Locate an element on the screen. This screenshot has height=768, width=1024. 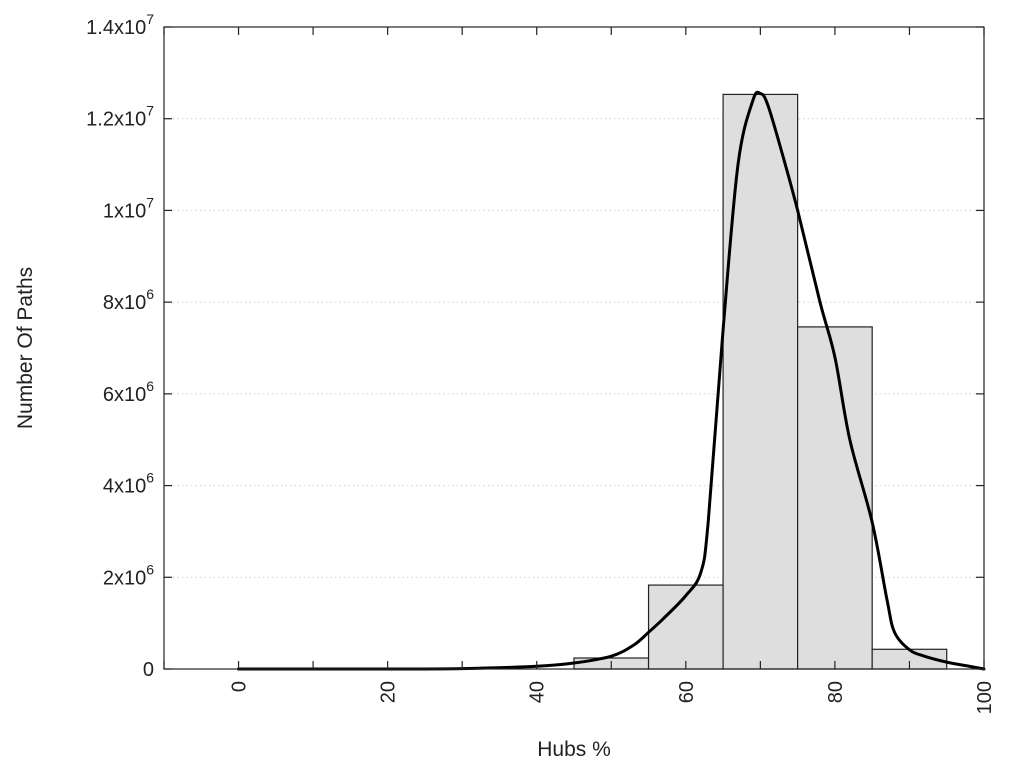
y-tick-label: 1x10⁷ is located at coordinates (128, 208).